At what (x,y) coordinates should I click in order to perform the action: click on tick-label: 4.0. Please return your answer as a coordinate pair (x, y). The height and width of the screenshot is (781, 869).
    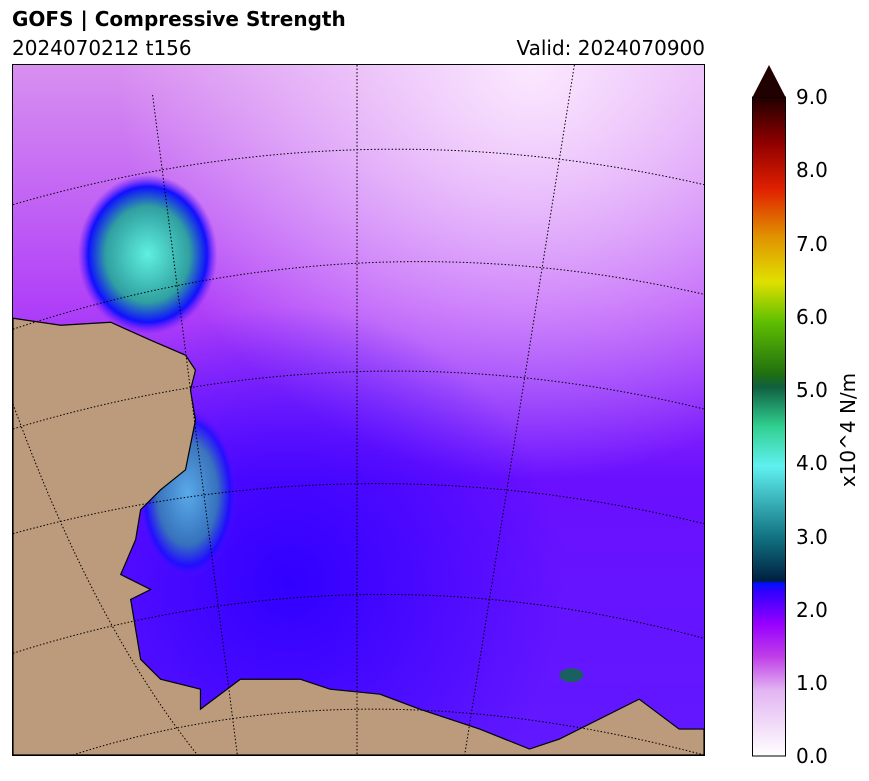
    Looking at the image, I should click on (812, 463).